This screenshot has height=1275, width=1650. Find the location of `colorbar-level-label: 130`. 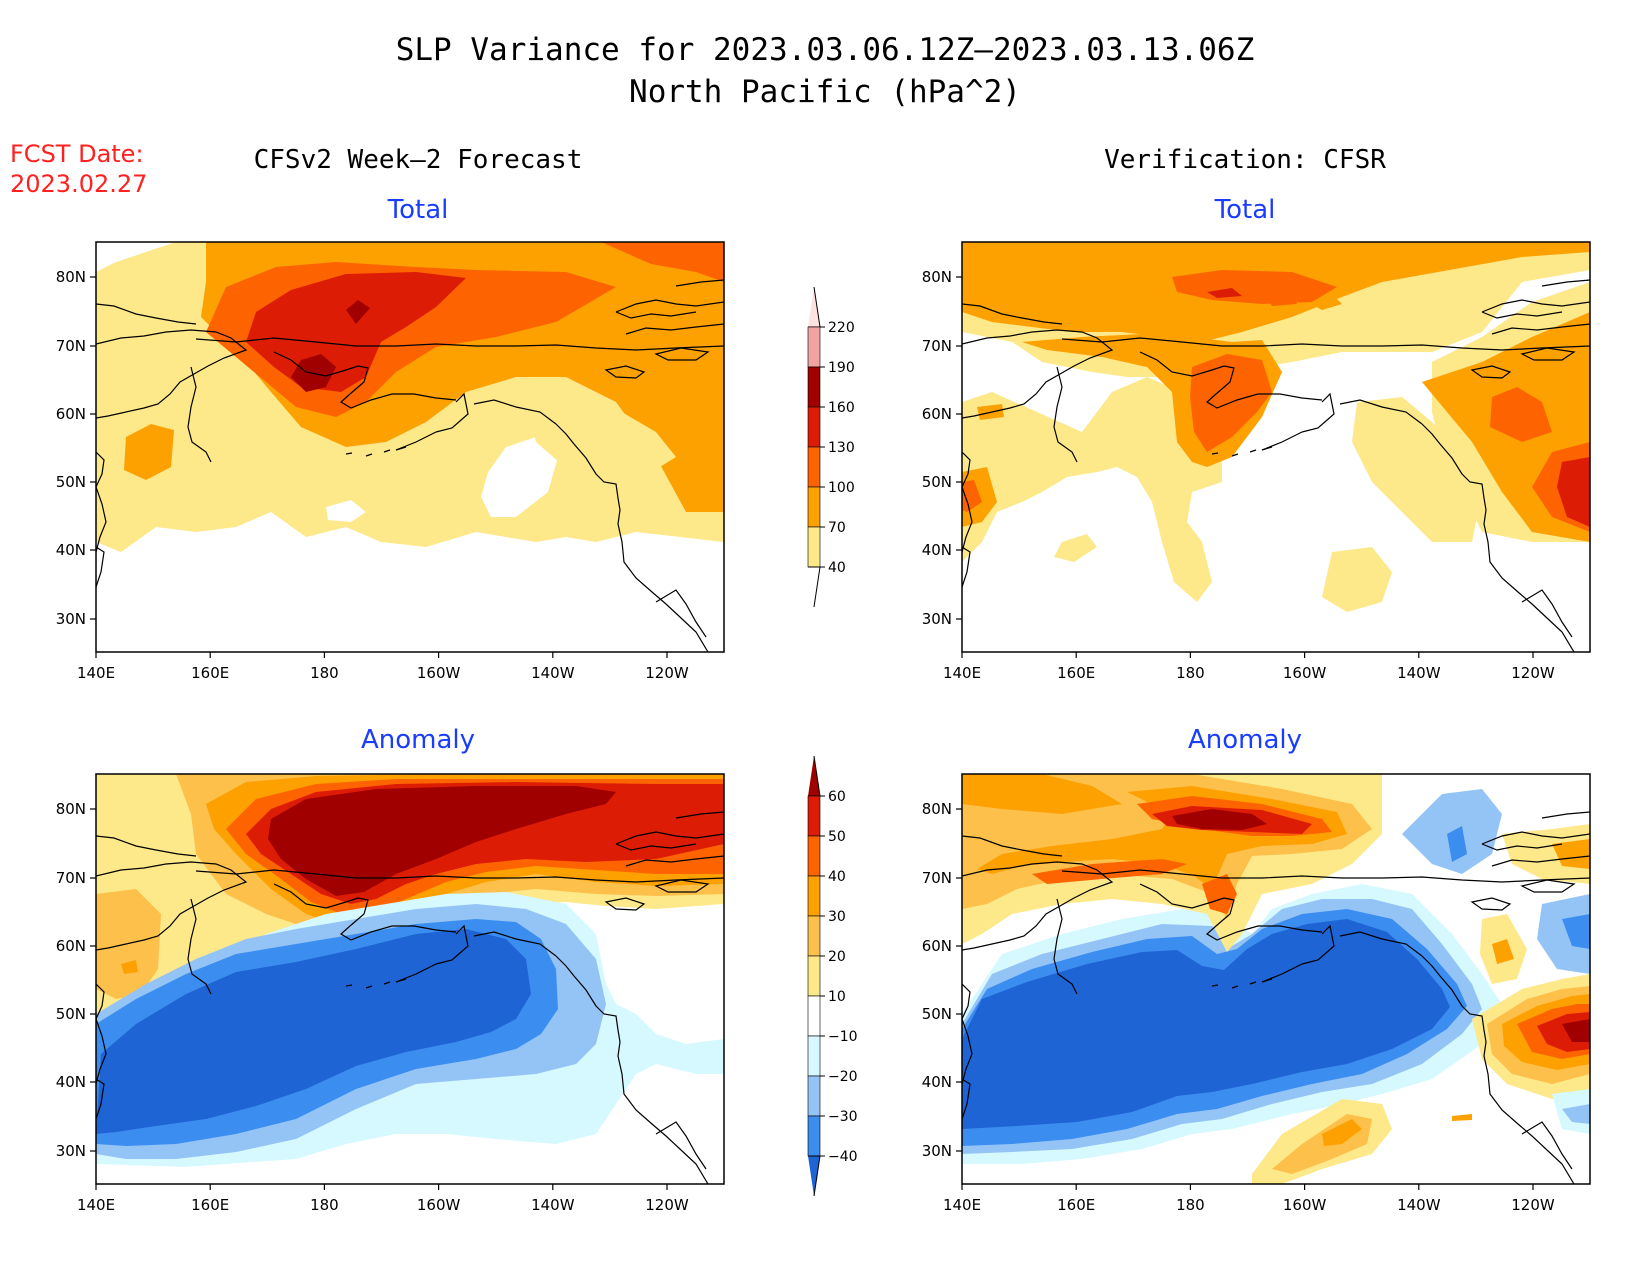

colorbar-level-label: 130 is located at coordinates (841, 448).